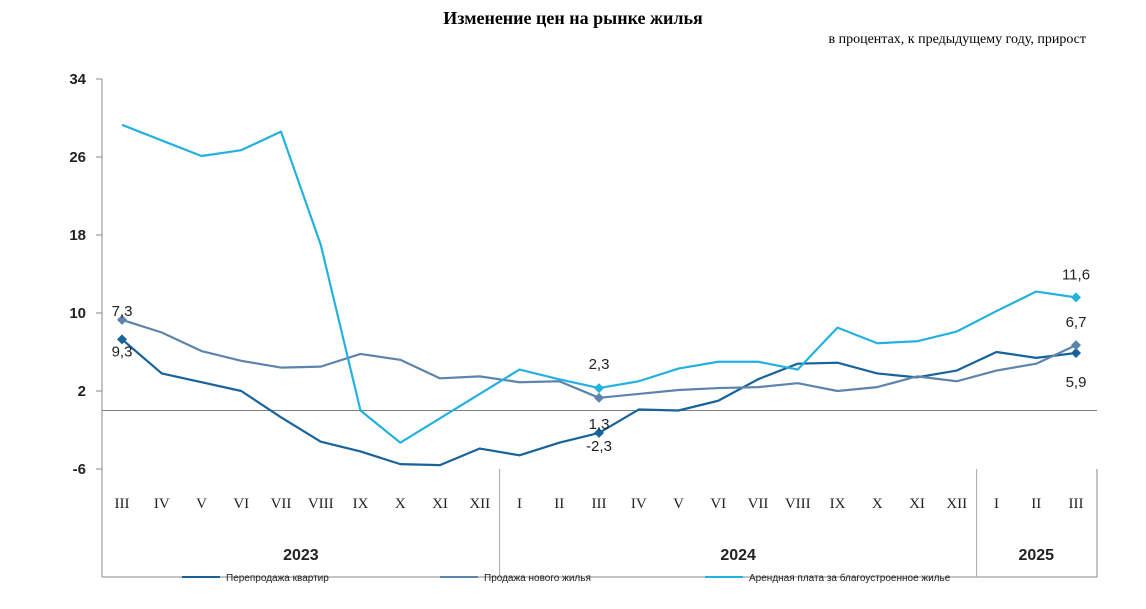  What do you see at coordinates (77, 79) in the screenshot?
I see `y-tick-label: 34` at bounding box center [77, 79].